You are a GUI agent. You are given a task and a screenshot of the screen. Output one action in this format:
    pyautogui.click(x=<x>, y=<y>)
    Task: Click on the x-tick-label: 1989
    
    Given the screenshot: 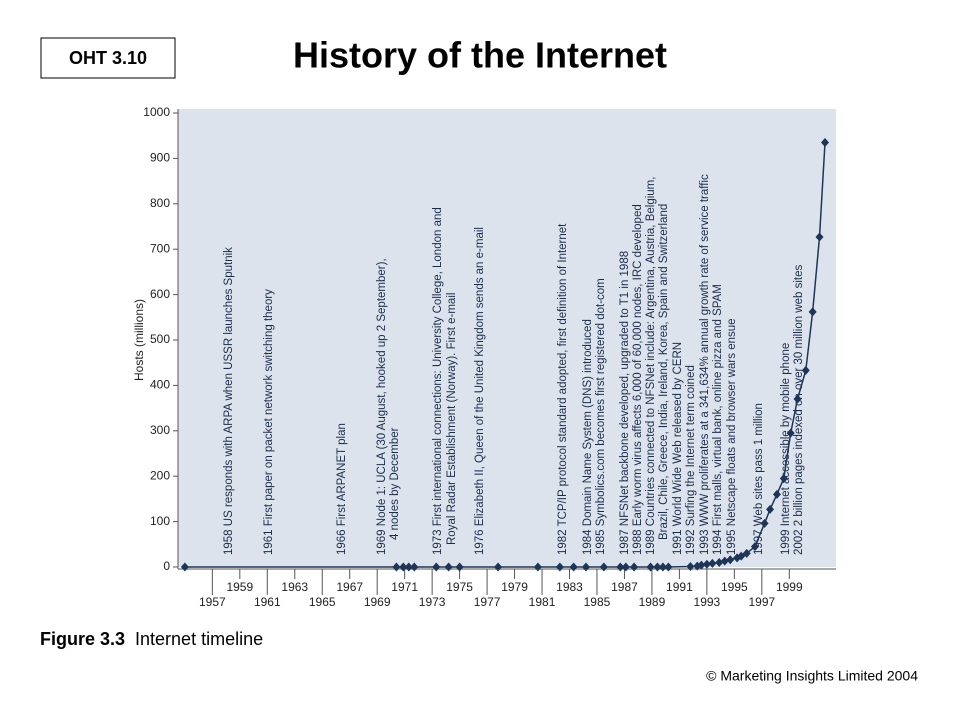 What is the action you would take?
    pyautogui.click(x=652, y=602)
    